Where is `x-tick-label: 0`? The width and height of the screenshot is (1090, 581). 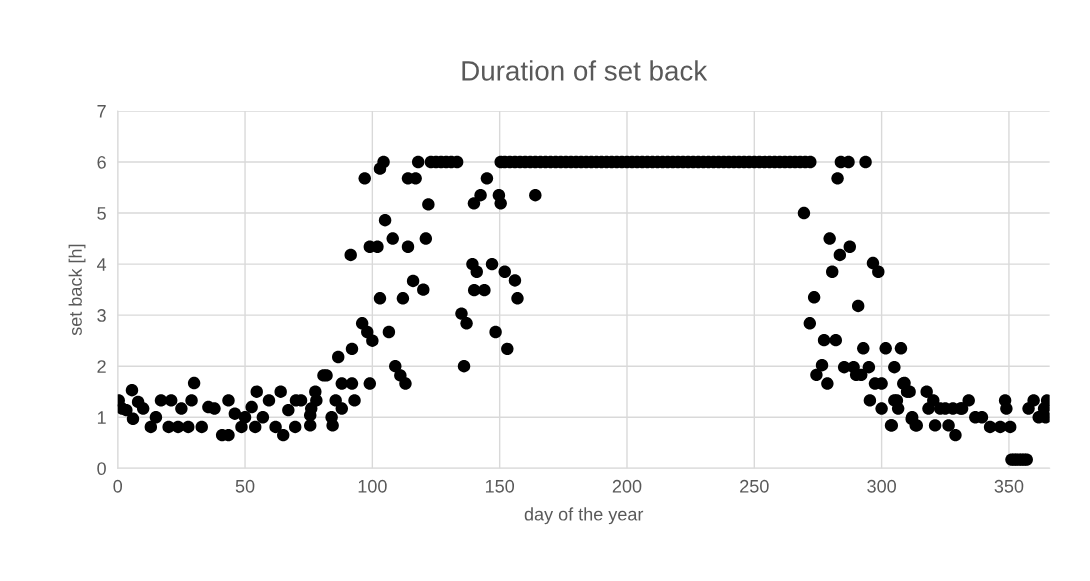
x-tick-label: 0 is located at coordinates (118, 486).